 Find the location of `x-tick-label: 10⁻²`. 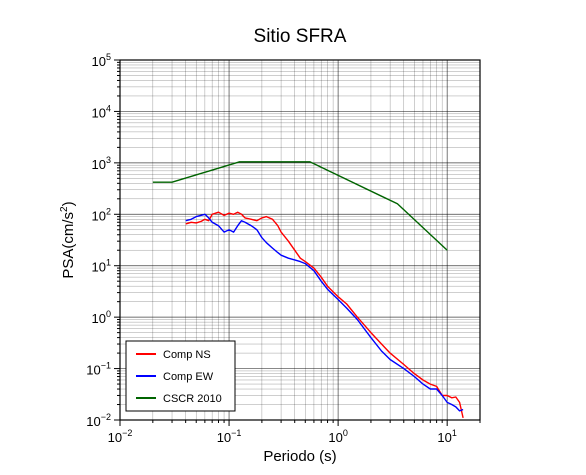

x-tick-label: 10⁻² is located at coordinates (120, 436).